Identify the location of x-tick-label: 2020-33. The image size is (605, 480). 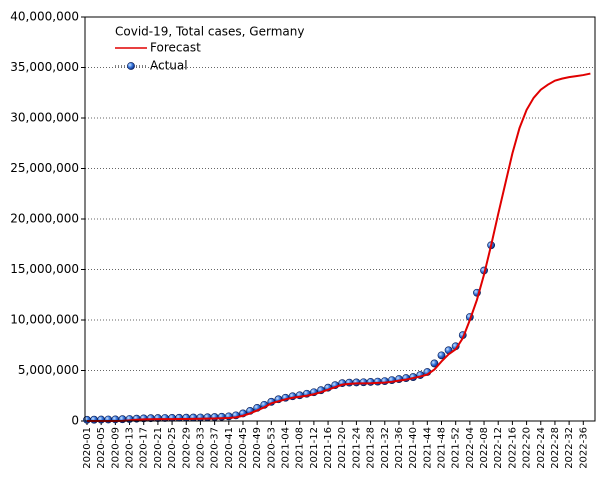
(200, 448).